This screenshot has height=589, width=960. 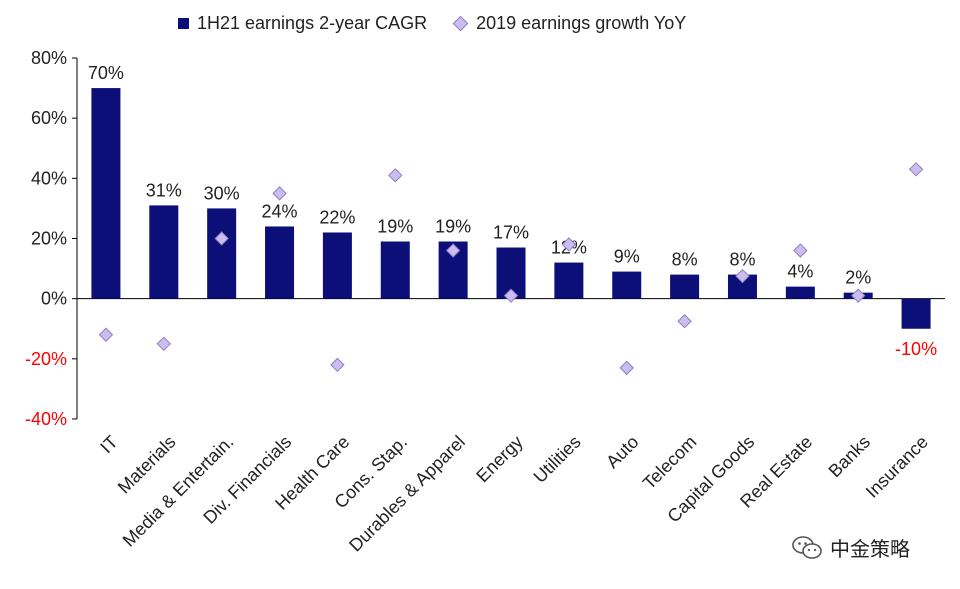 I want to click on data-label: 31%, so click(x=164, y=190).